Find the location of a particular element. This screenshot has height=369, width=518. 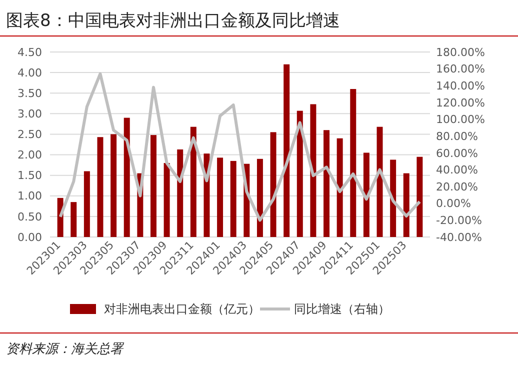

legend-label: 对非洲电表出口金额（亿元） is located at coordinates (182, 309).